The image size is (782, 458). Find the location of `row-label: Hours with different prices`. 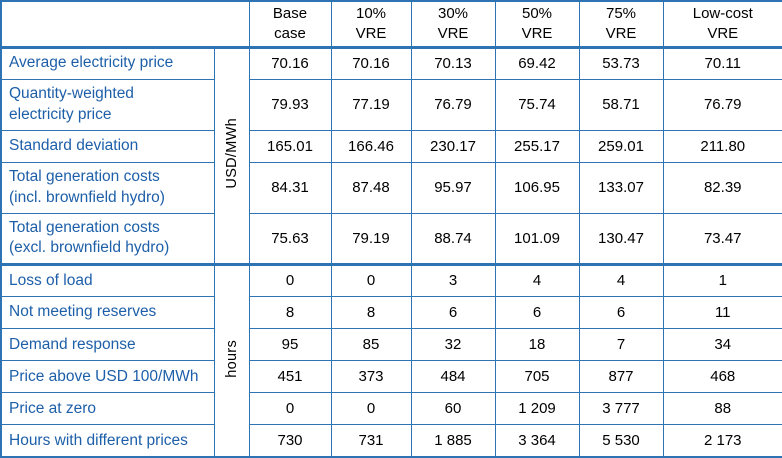

row-label: Hours with different prices is located at coordinates (107, 441).